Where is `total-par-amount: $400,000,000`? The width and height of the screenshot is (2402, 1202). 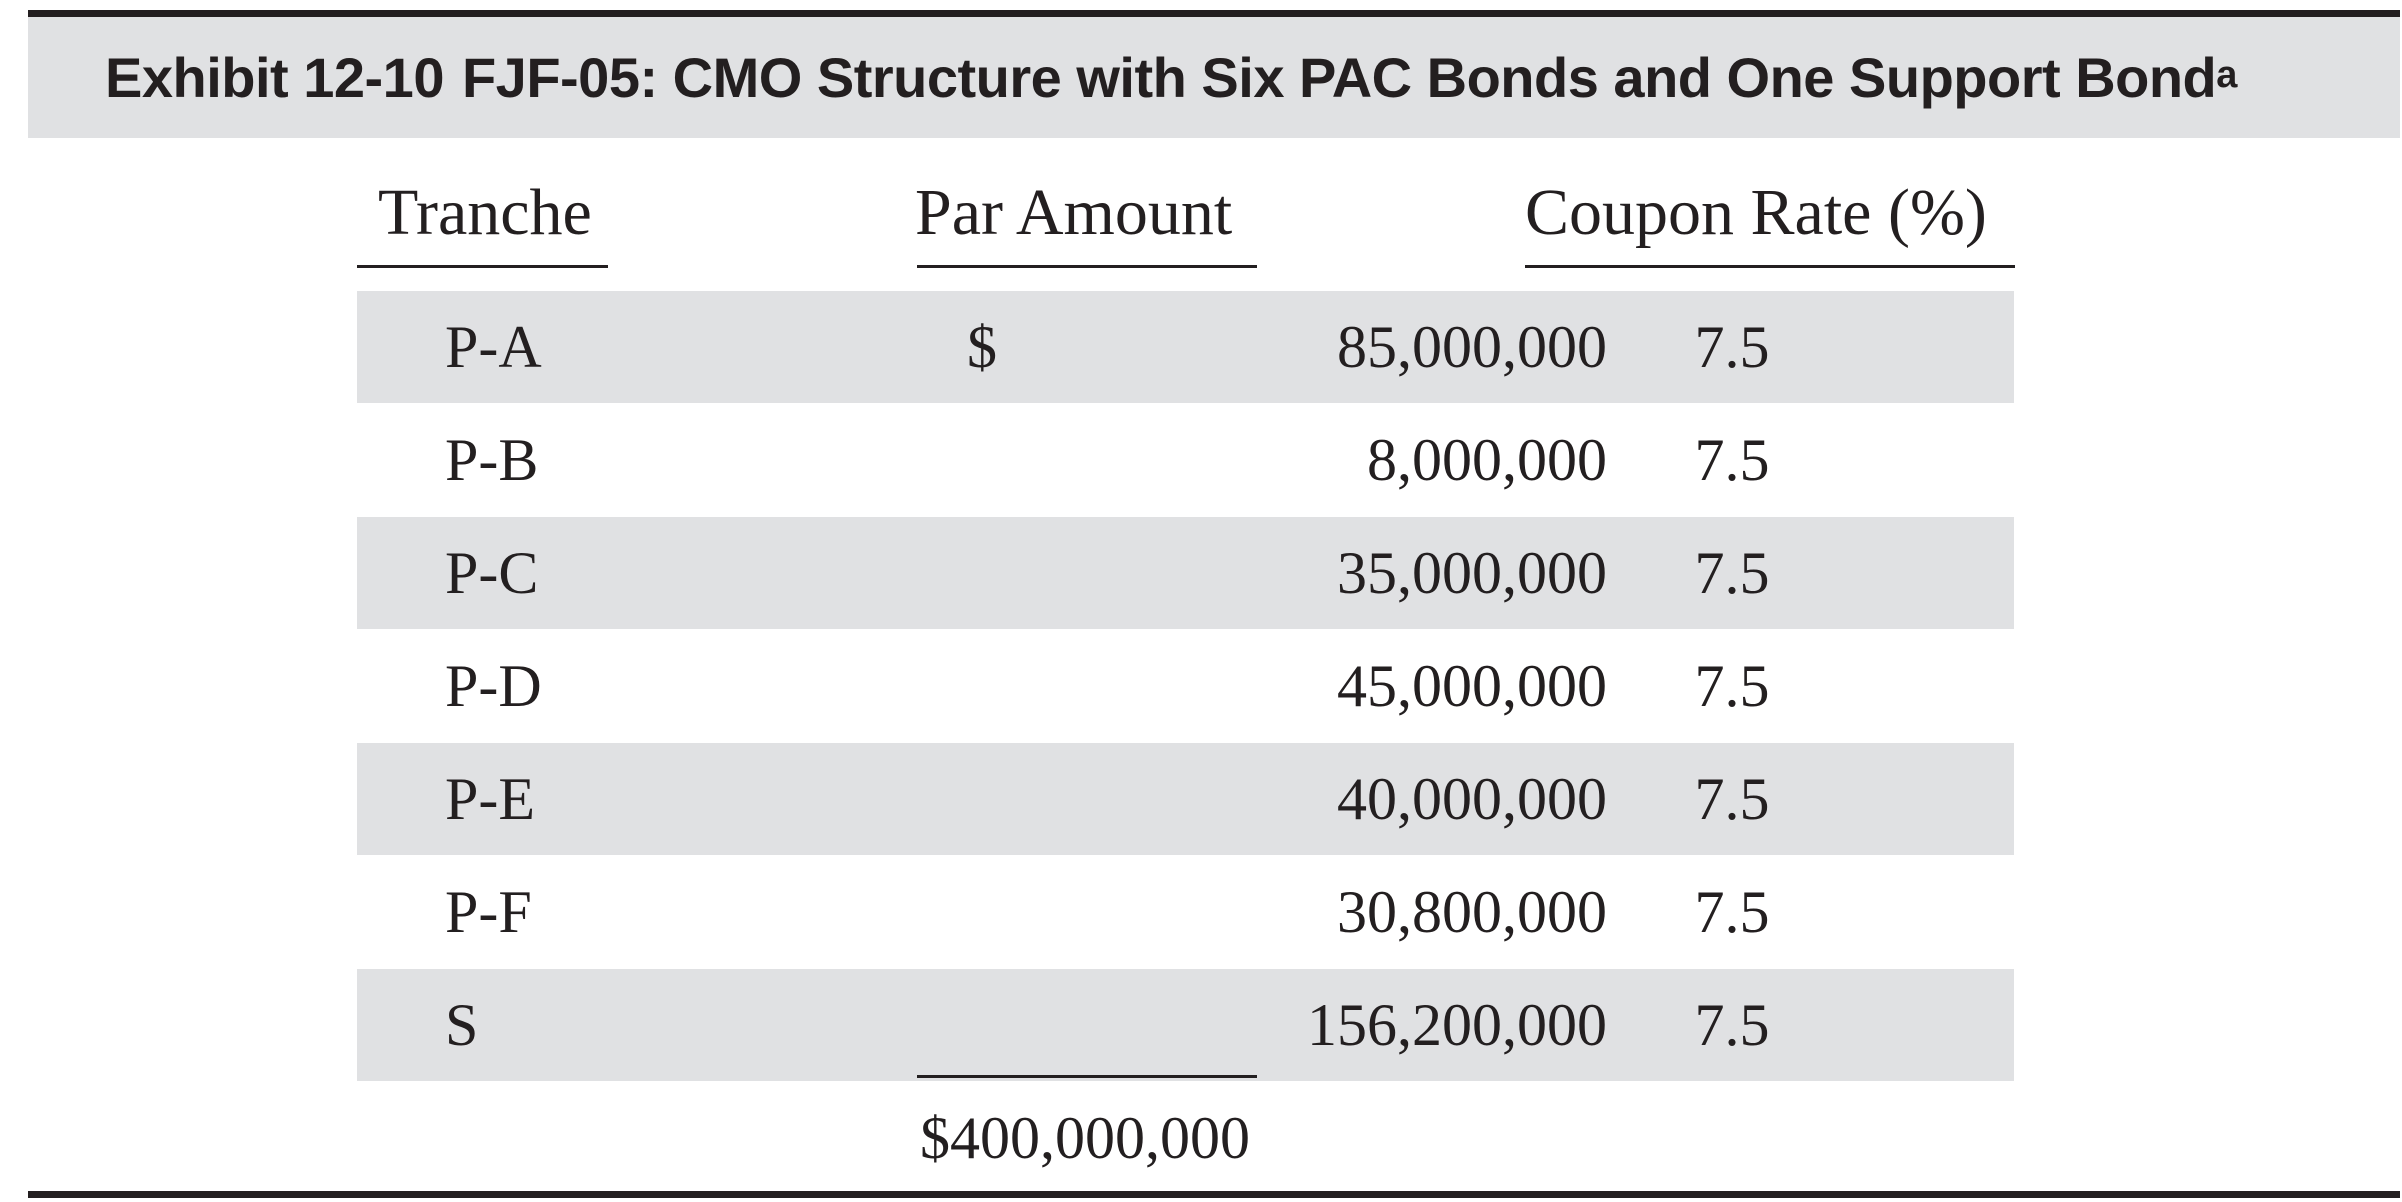
total-par-amount: $400,000,000 is located at coordinates (1085, 1138).